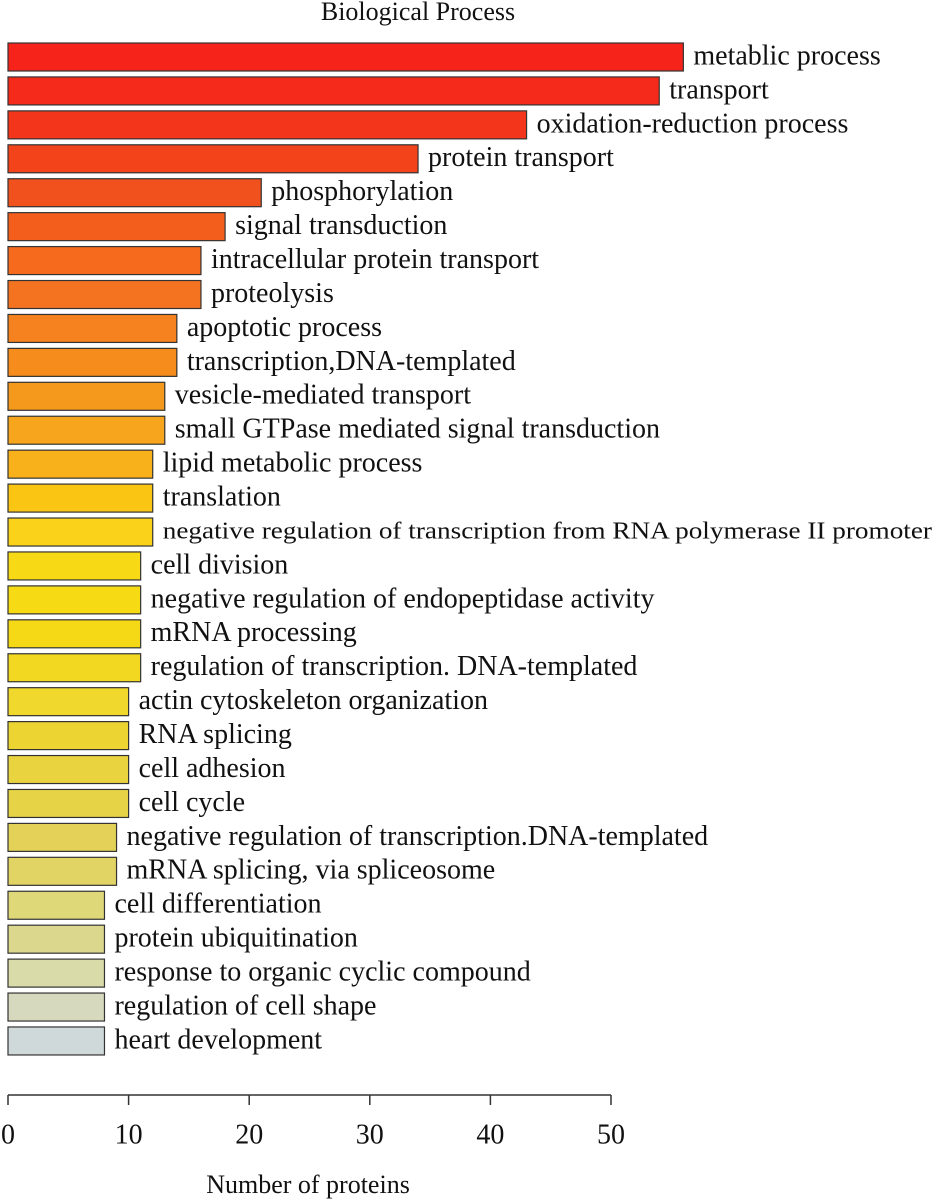 The image size is (935, 1203). What do you see at coordinates (313, 700) in the screenshot?
I see `bar-label: actin cytoskeleton organization` at bounding box center [313, 700].